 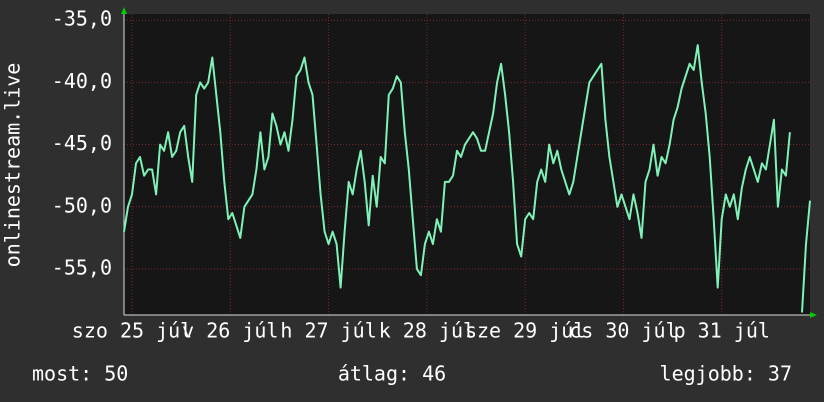 I want to click on footer-now: most: 50, so click(x=80, y=374).